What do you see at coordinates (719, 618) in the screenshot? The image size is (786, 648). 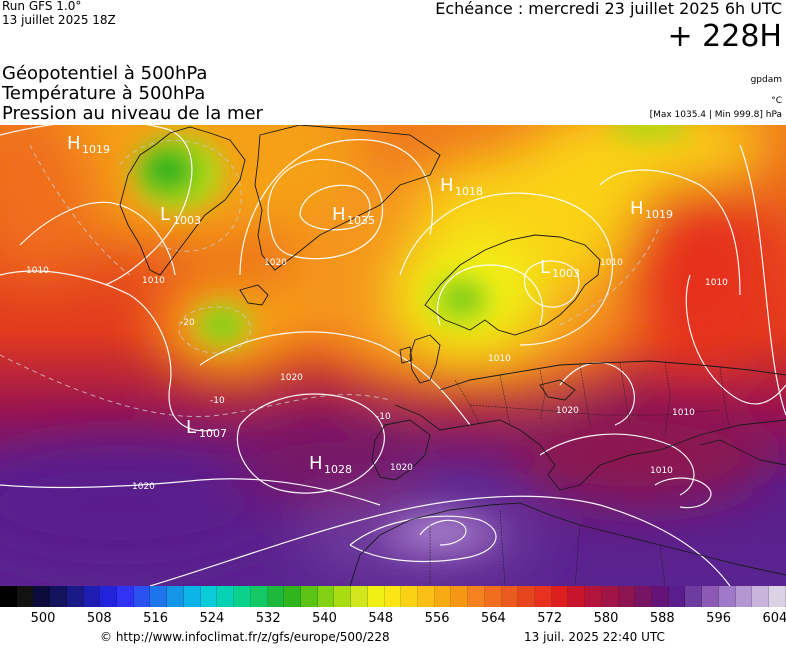 I see `color-scale-tick-label: 596` at bounding box center [719, 618].